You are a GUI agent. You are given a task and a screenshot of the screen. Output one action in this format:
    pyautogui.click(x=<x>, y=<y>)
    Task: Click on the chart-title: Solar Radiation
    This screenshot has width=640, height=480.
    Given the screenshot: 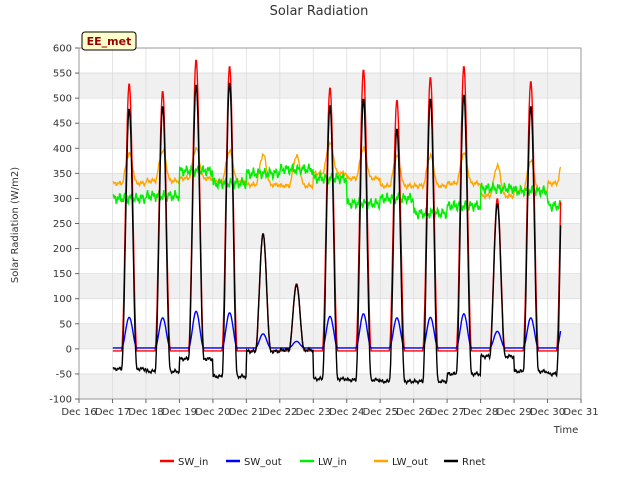 What is the action you would take?
    pyautogui.click(x=319, y=11)
    